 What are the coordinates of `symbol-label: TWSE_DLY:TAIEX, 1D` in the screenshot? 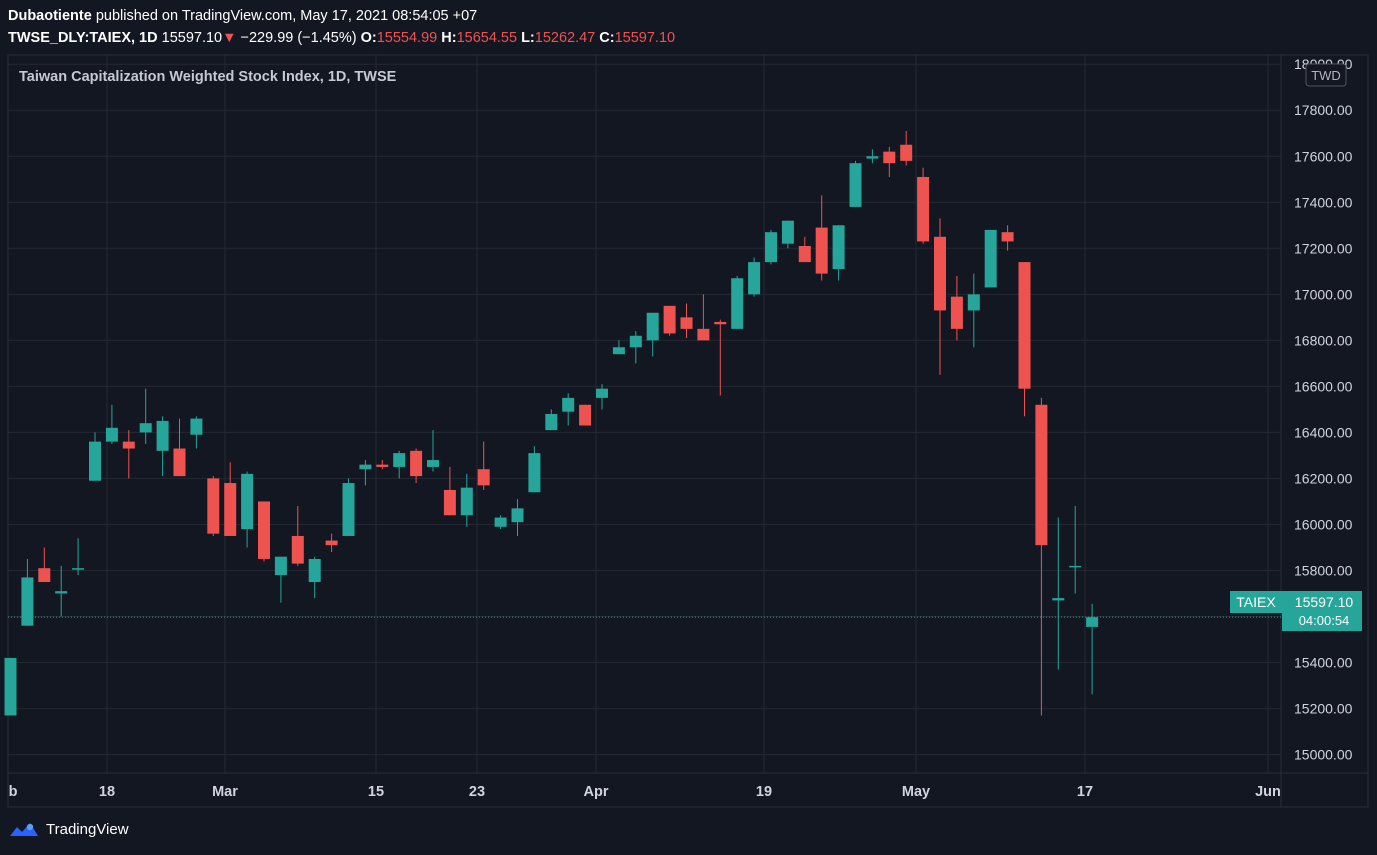 It's located at (83, 38).